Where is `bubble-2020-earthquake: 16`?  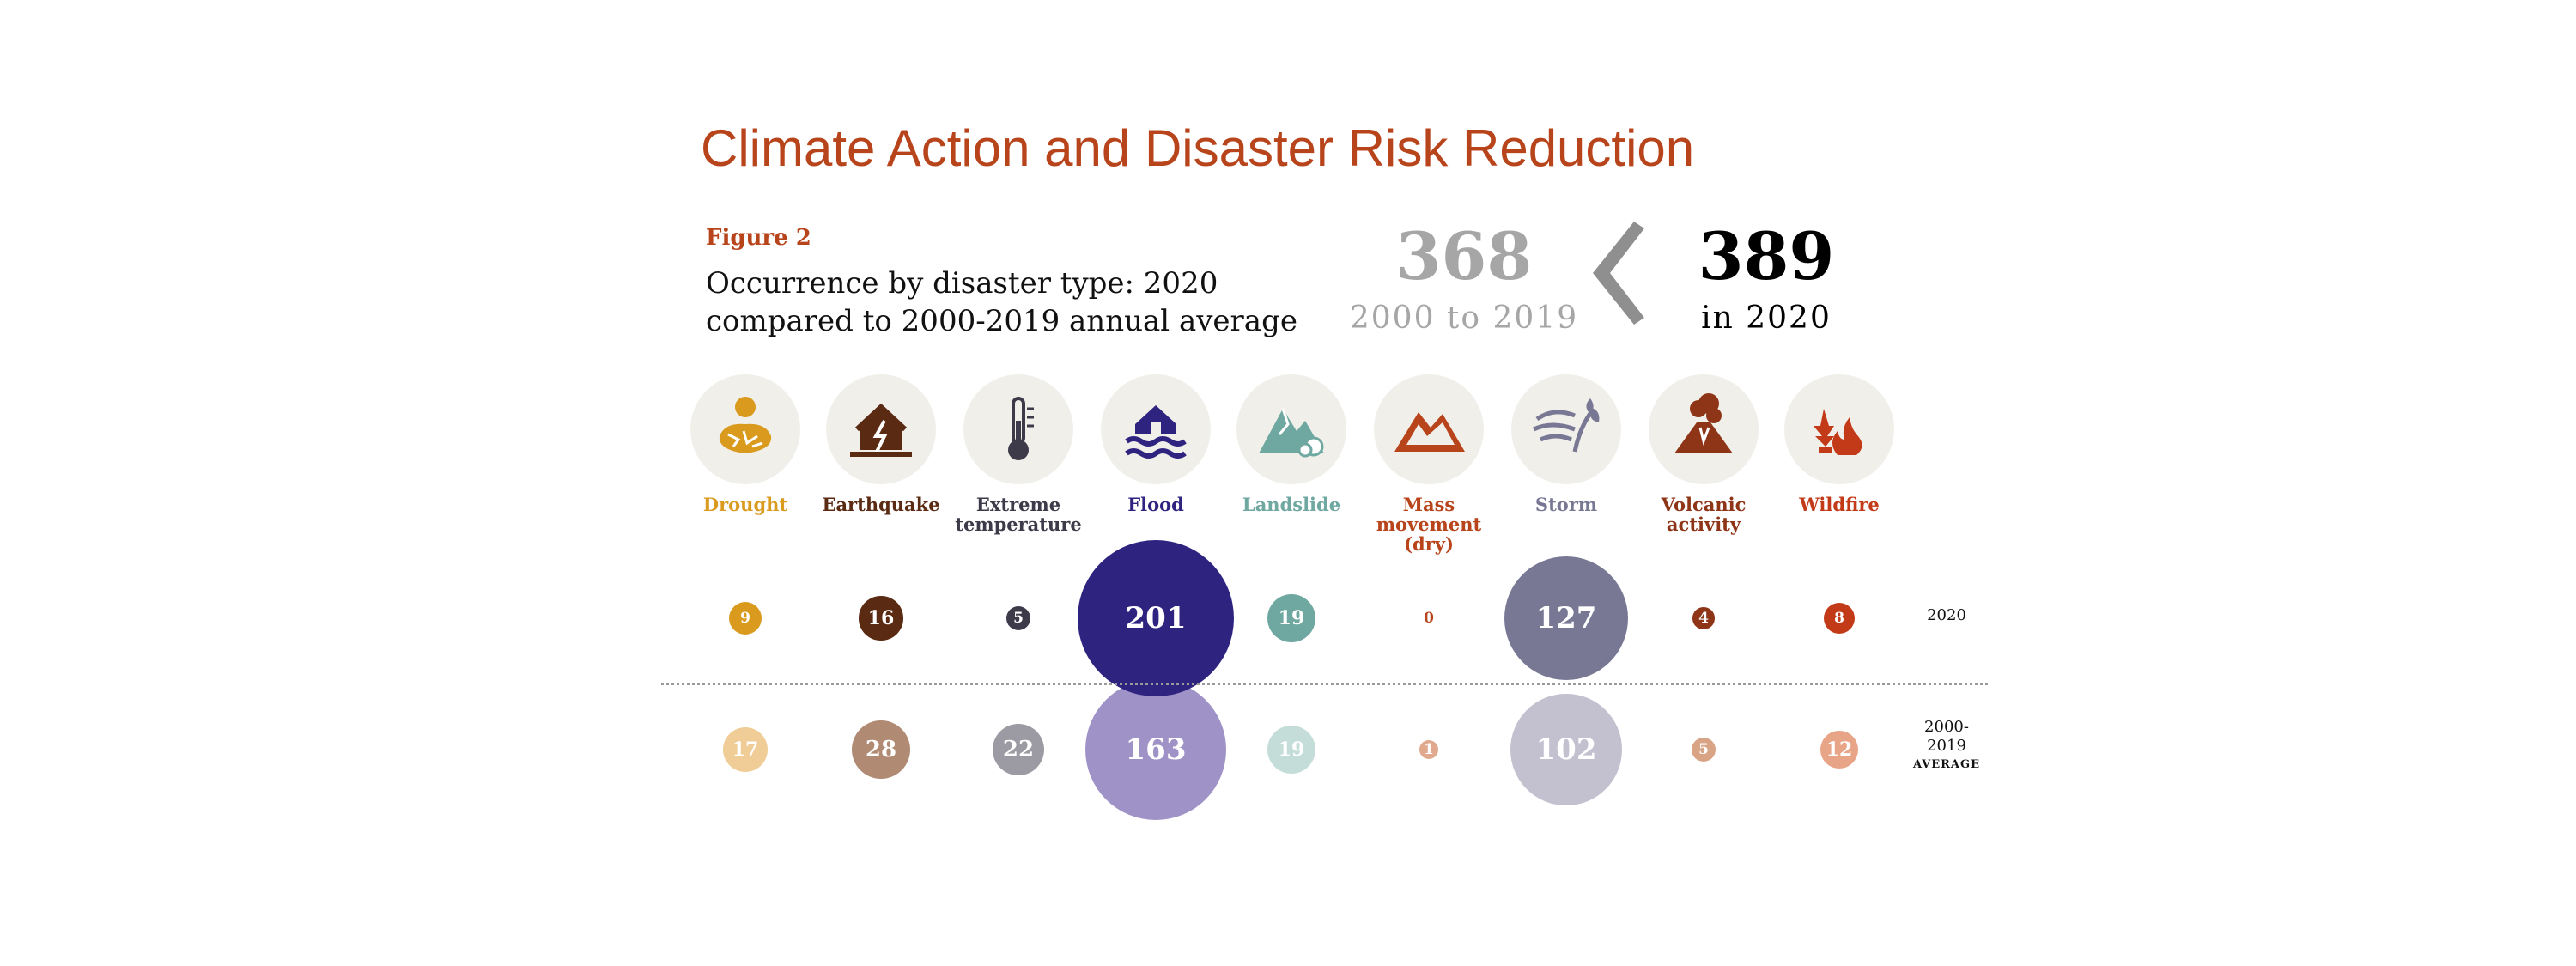
bubble-2020-earthquake: 16 is located at coordinates (881, 618).